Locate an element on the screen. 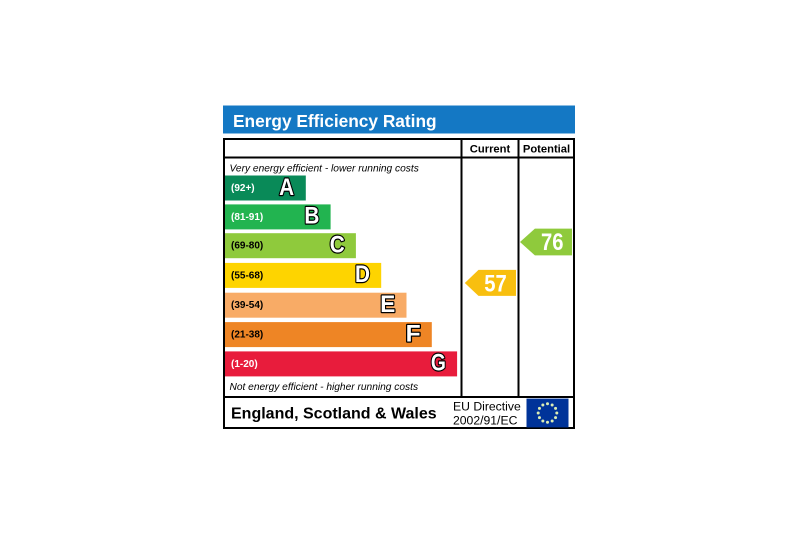 This screenshot has width=800, height=539. svg-text: Potential is located at coordinates (546, 150).